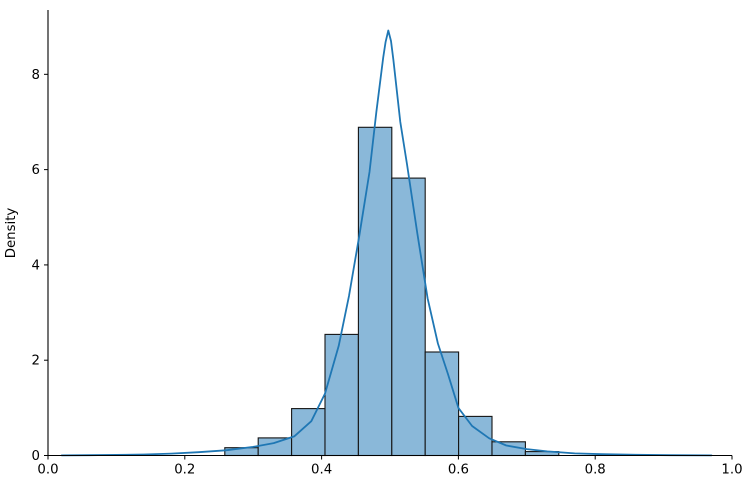 The height and width of the screenshot is (490, 751). Describe the element at coordinates (36, 265) in the screenshot. I see `y-tick-label: 4` at that location.